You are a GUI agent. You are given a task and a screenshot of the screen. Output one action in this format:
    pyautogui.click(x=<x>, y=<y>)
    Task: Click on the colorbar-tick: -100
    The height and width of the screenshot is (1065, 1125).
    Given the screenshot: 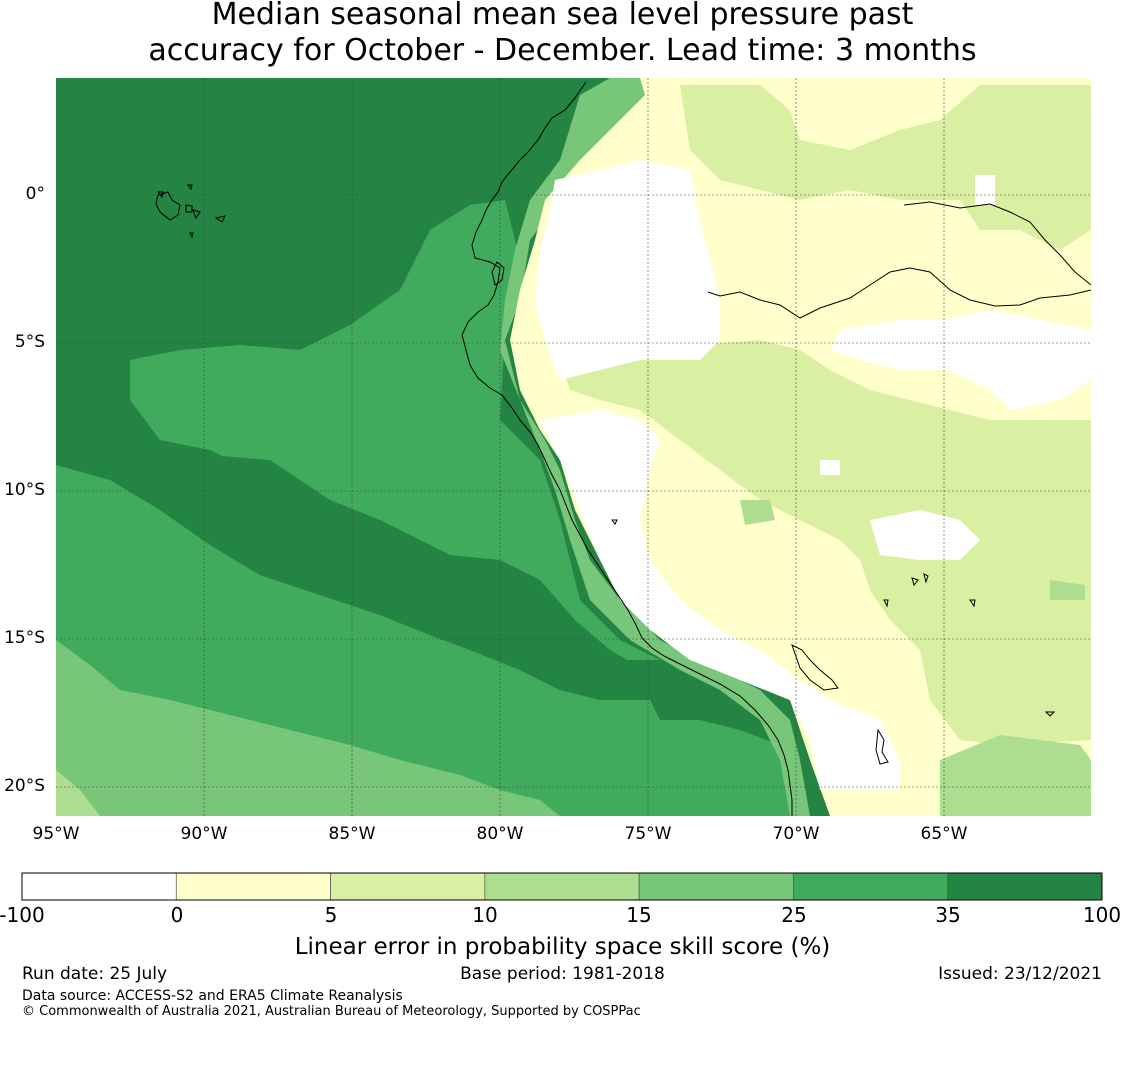 What is the action you would take?
    pyautogui.click(x=22, y=915)
    